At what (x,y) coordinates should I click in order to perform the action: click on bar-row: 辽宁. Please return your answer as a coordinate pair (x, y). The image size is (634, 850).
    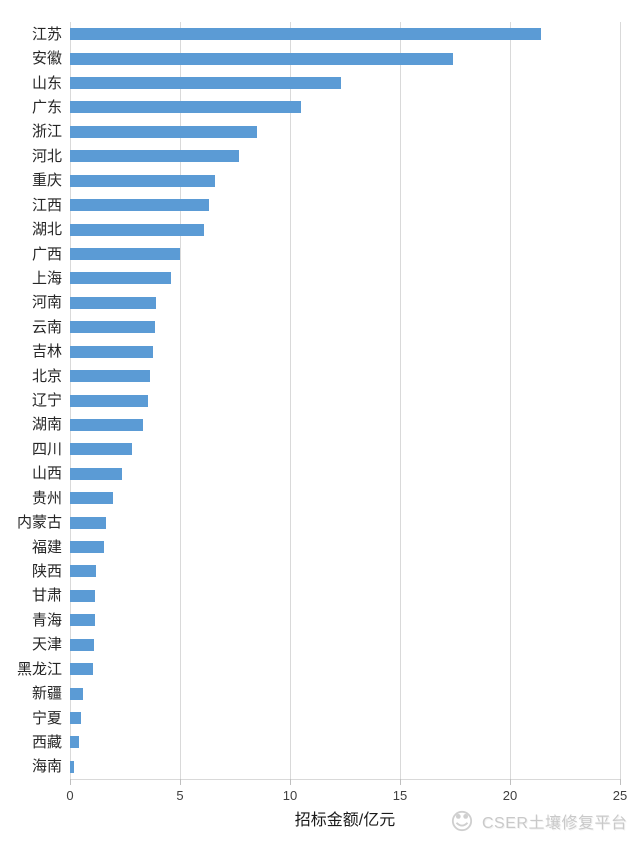
    Looking at the image, I should click on (310, 400).